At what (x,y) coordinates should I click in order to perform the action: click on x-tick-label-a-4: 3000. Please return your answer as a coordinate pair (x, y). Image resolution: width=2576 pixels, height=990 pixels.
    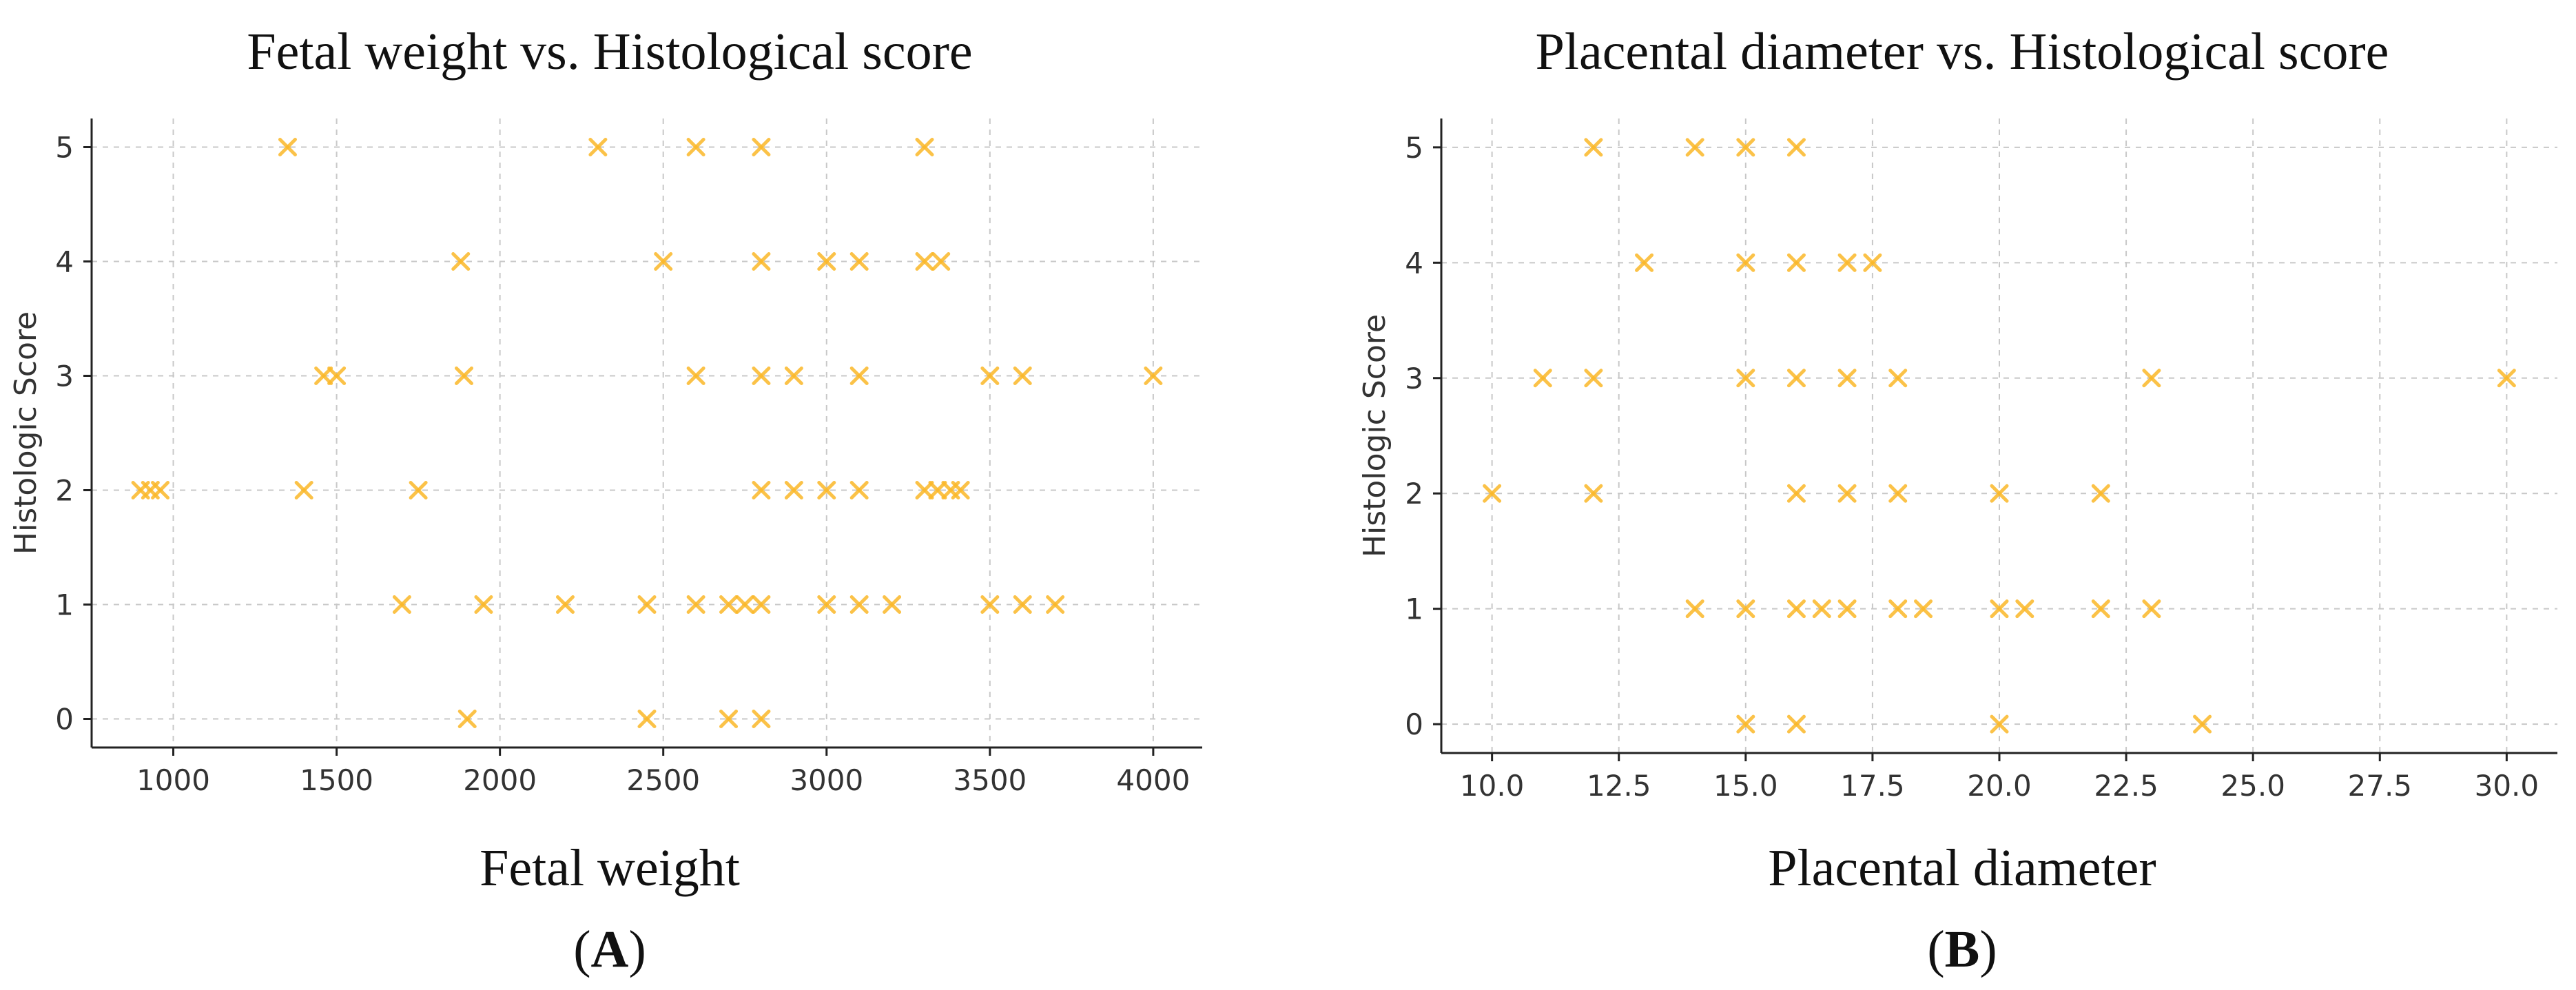
    Looking at the image, I should click on (826, 780).